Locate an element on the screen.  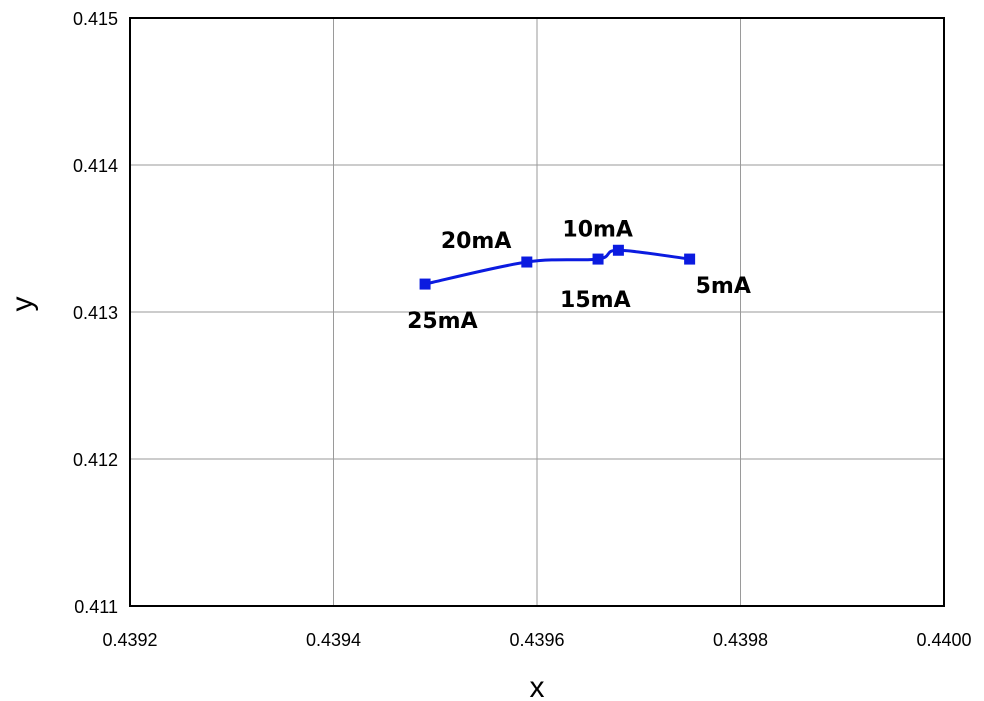
x-tick-label: 0.4392 is located at coordinates (129, 640).